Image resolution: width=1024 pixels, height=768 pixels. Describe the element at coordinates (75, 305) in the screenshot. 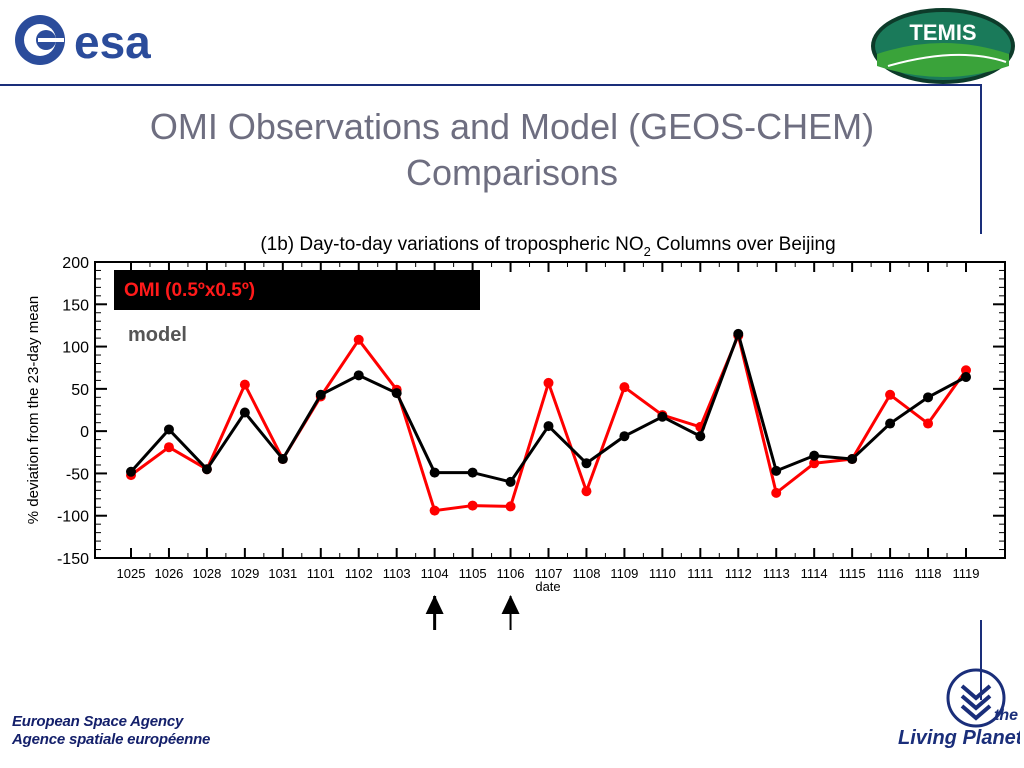

I see `y-tick-label: 150` at that location.